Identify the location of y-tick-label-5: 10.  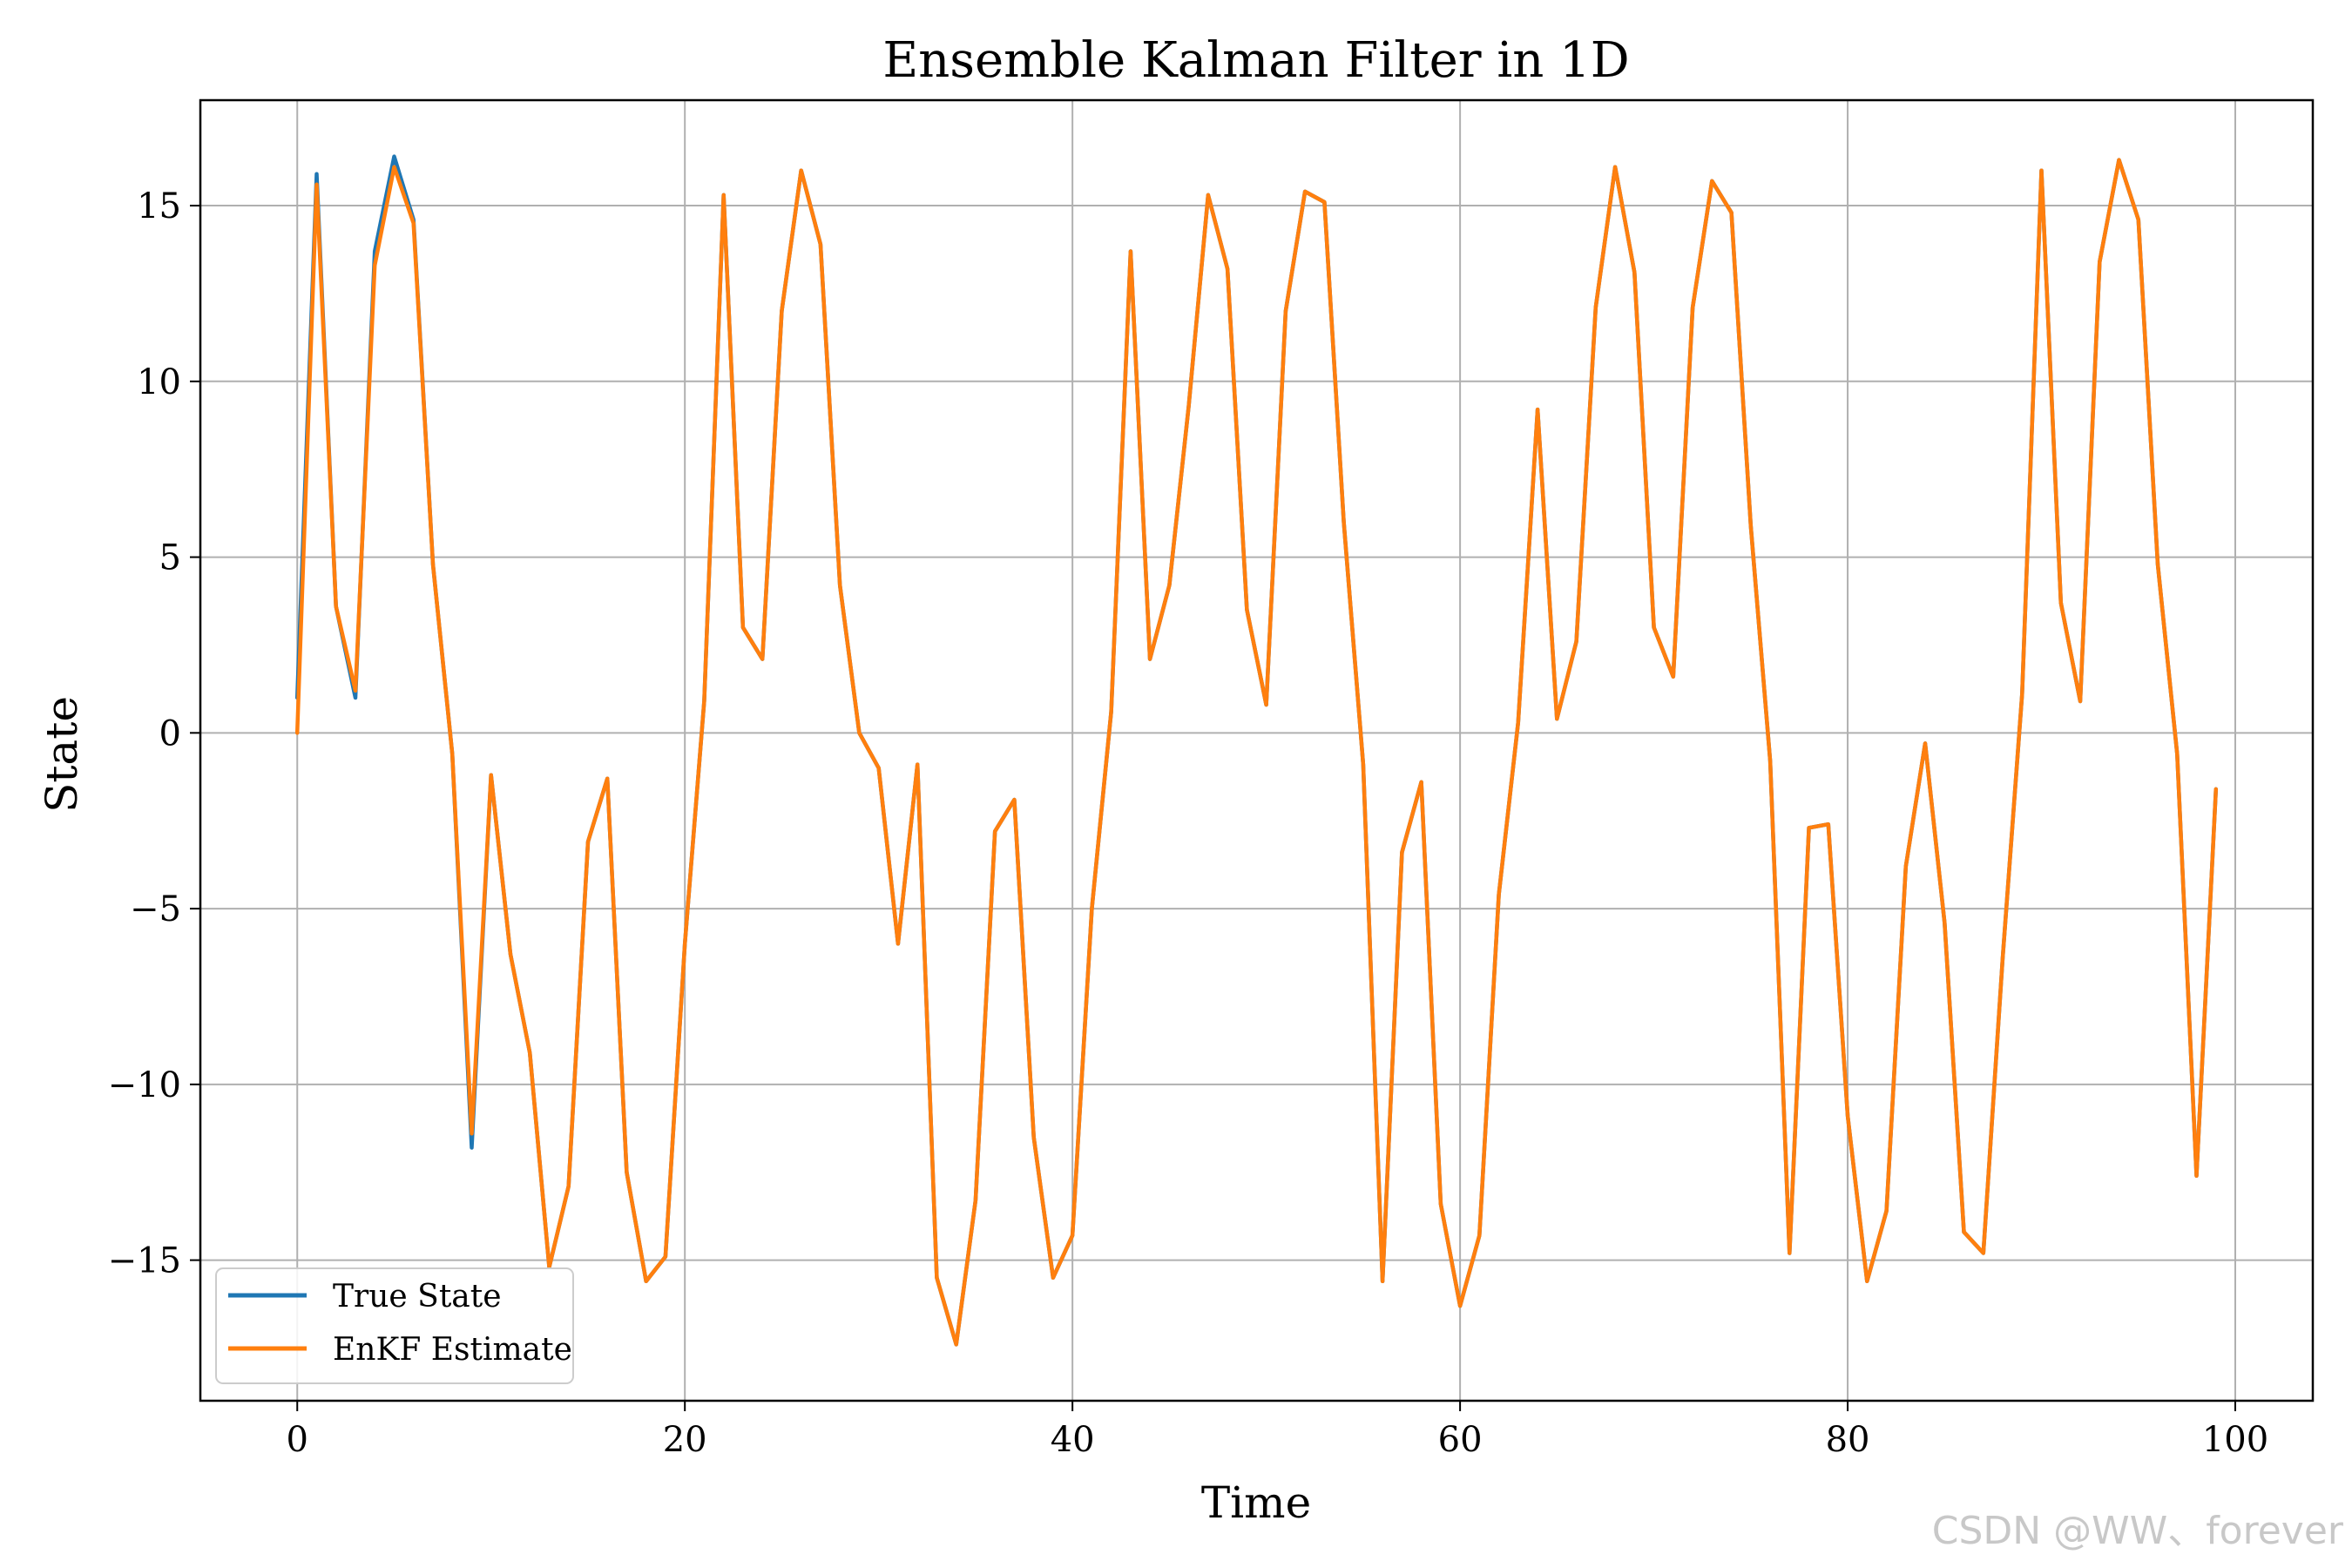
(159, 382).